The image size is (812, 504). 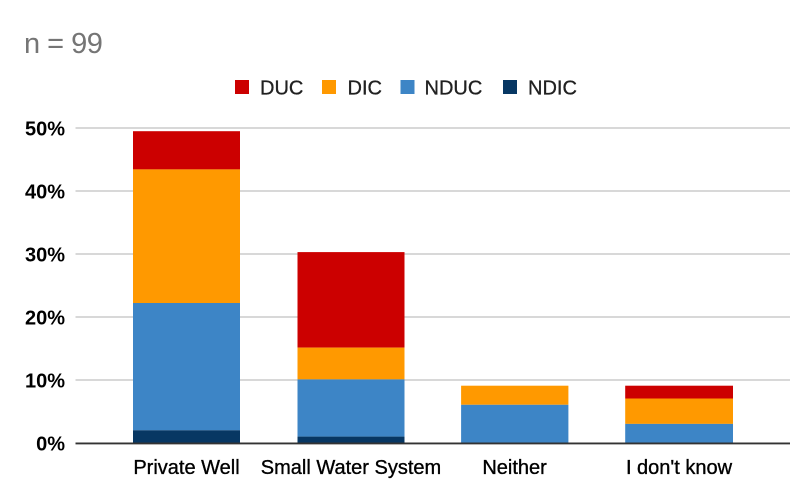 I want to click on svg-text: NDUC, so click(x=454, y=89).